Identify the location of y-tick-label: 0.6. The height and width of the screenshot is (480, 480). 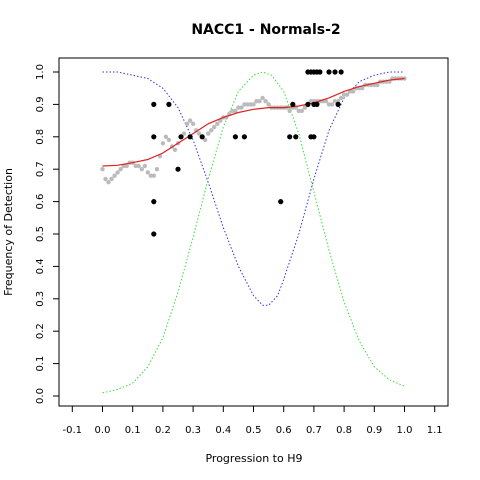
(40, 202).